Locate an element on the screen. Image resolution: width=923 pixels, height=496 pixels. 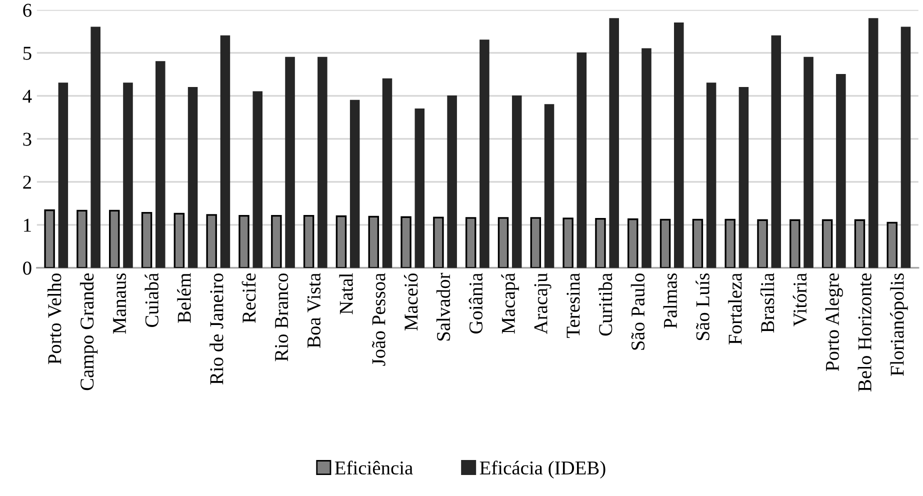
x-tick-label: Fortaleza is located at coordinates (735, 308).